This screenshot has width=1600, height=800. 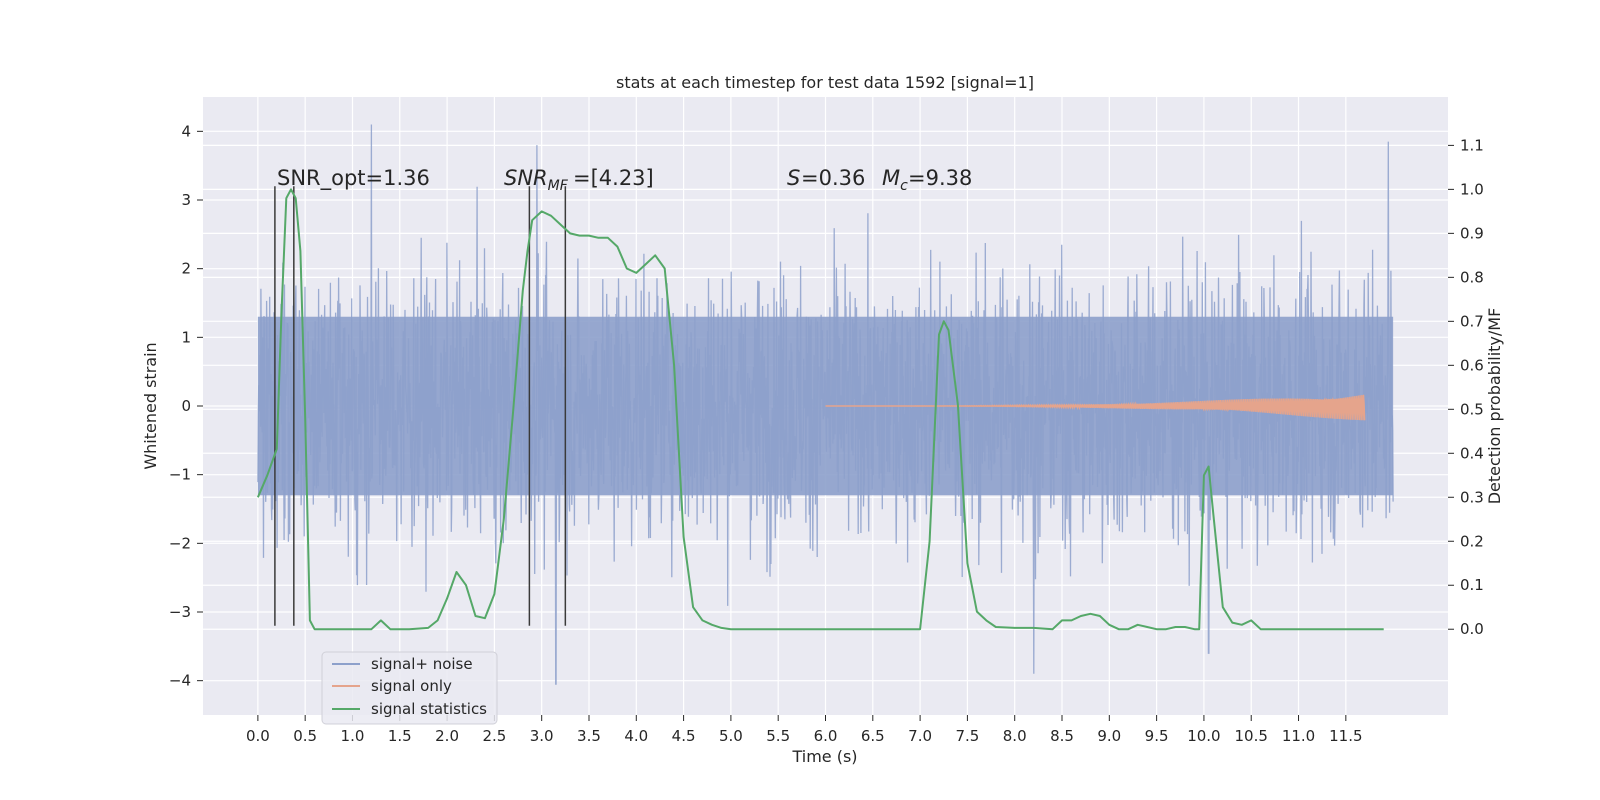 I want to click on y-left-tick-label: −4, so click(x=180, y=681).